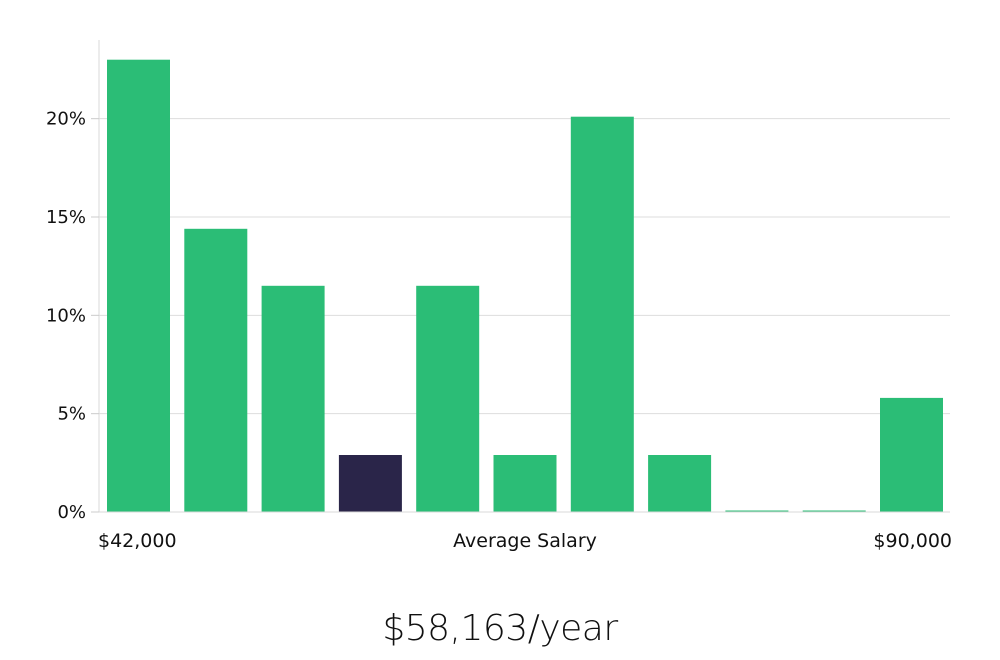  What do you see at coordinates (525, 541) in the screenshot?
I see `x-axis-title: Average Salary` at bounding box center [525, 541].